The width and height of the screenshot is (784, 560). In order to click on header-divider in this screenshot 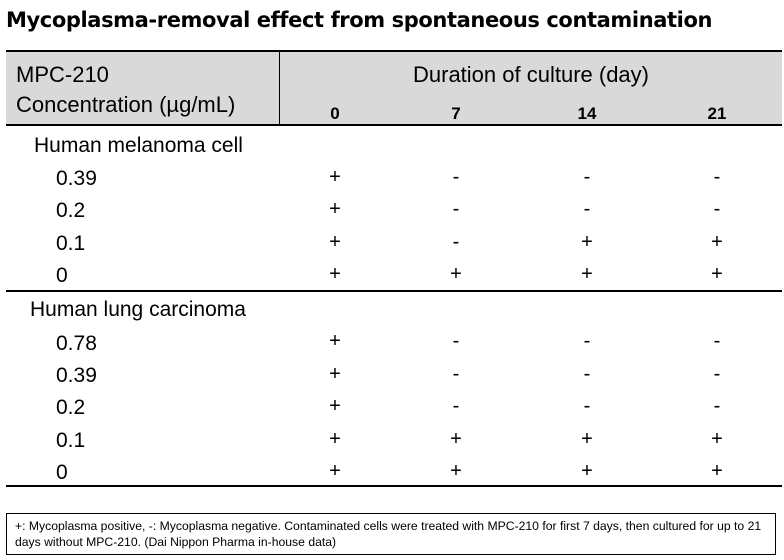, I will do `click(279, 89)`.